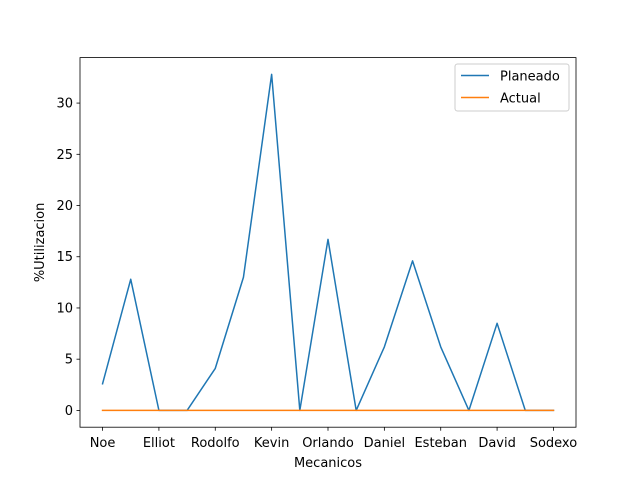  I want to click on x-tick-label-daniel: Daniel, so click(384, 443).